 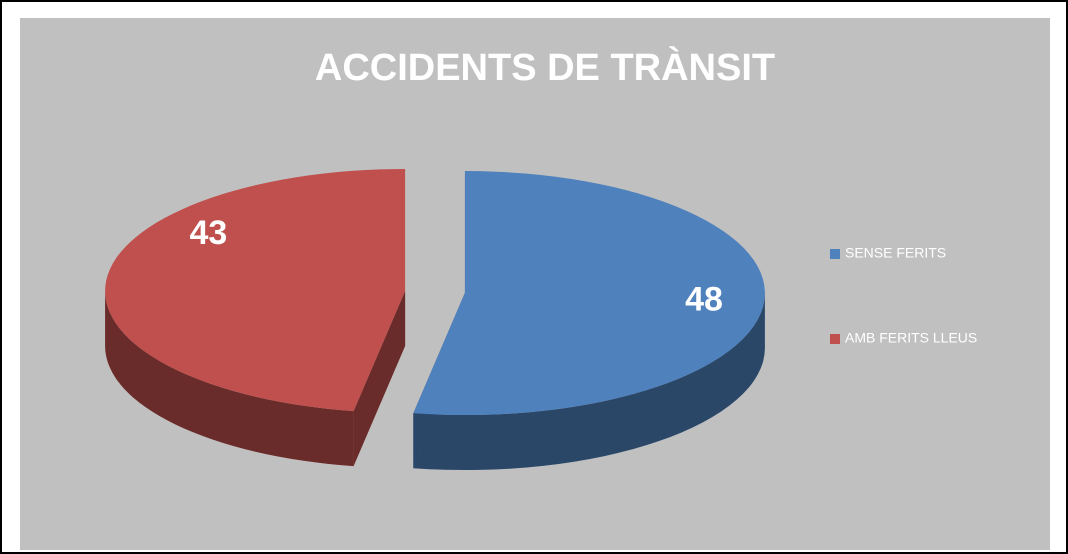 I want to click on chart-title: ACCIDENTS DE TRÀNSIT, so click(x=545, y=67).